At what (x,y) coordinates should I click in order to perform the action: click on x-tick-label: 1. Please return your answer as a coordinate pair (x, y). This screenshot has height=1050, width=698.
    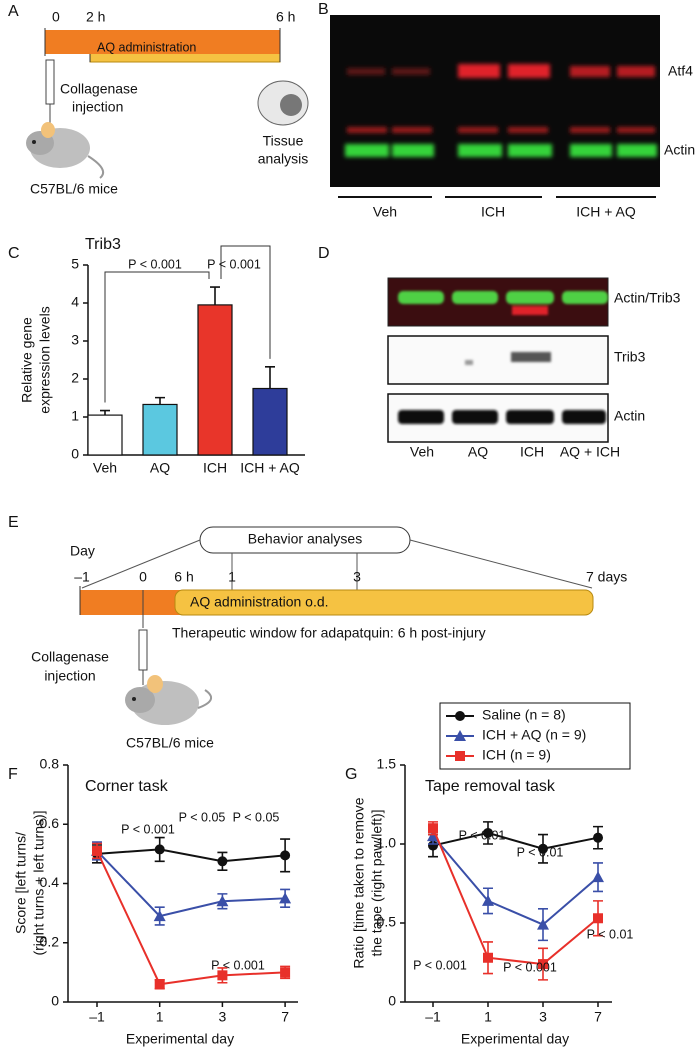
    Looking at the image, I should click on (488, 1017).